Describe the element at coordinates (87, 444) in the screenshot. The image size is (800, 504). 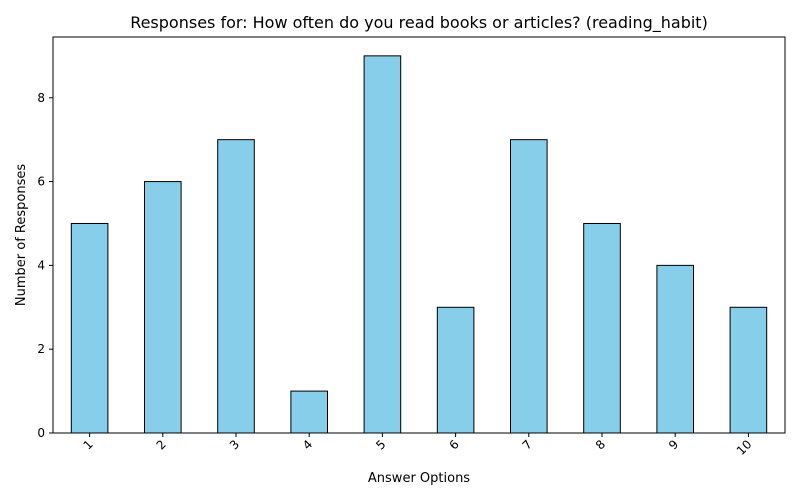
I see `x-tick-label: 1` at that location.